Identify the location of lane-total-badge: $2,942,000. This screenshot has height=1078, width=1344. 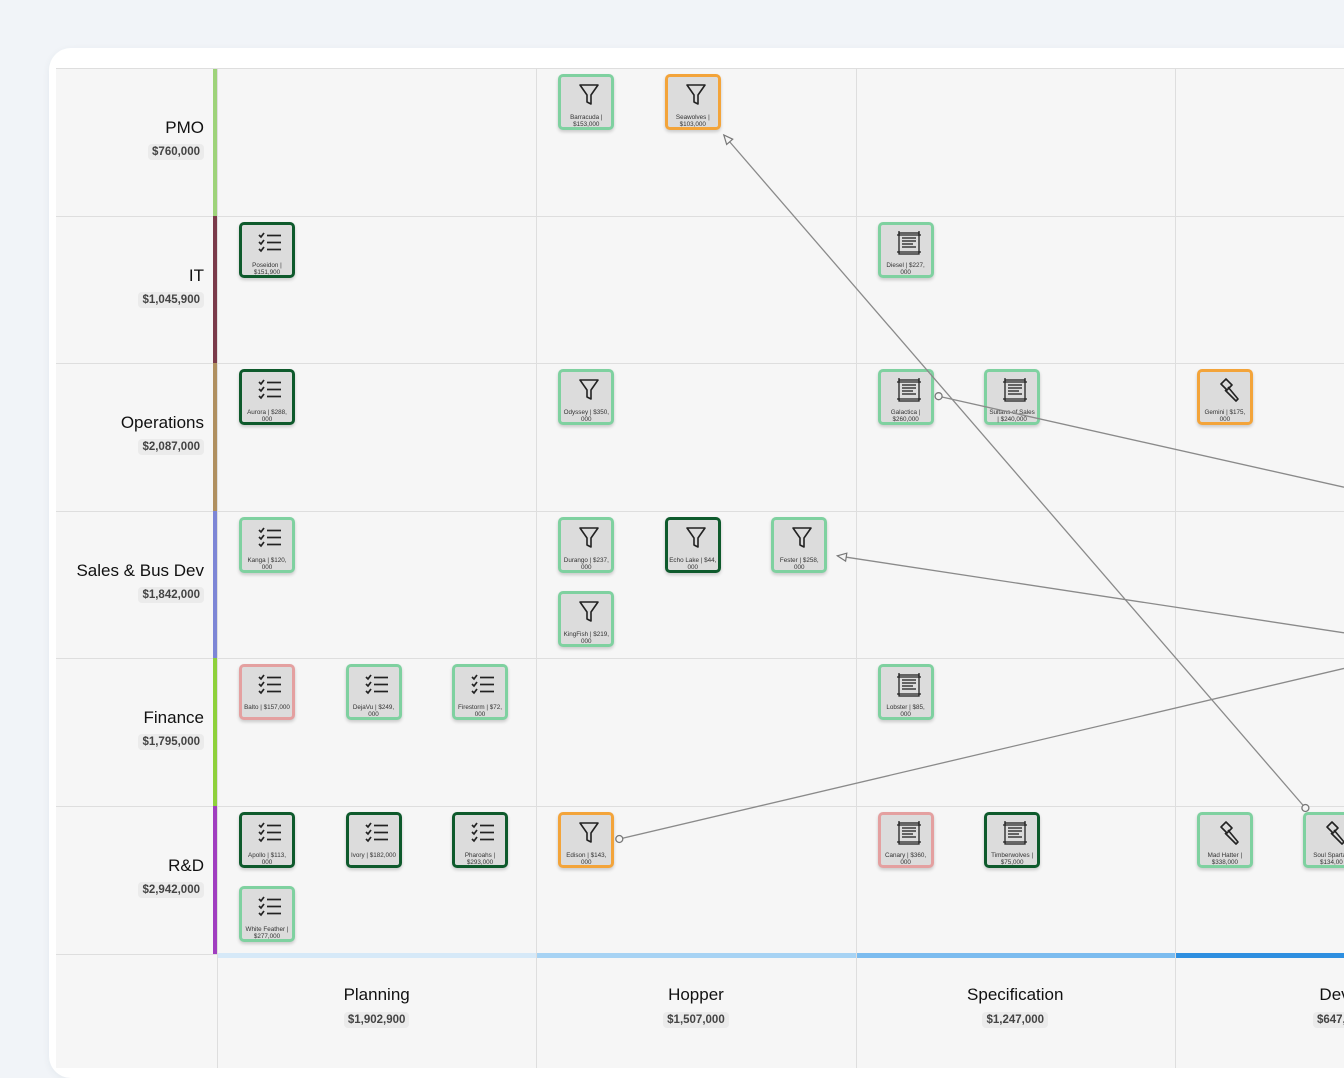
(171, 890).